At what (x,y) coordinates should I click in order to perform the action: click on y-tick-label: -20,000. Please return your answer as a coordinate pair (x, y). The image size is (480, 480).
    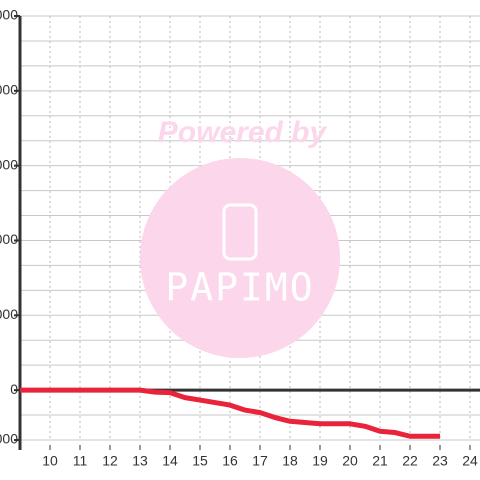
    Looking at the image, I should click on (9, 439).